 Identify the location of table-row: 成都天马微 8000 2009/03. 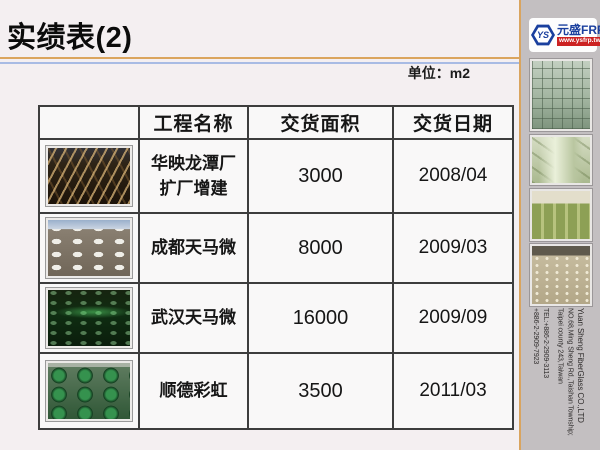
(276, 248).